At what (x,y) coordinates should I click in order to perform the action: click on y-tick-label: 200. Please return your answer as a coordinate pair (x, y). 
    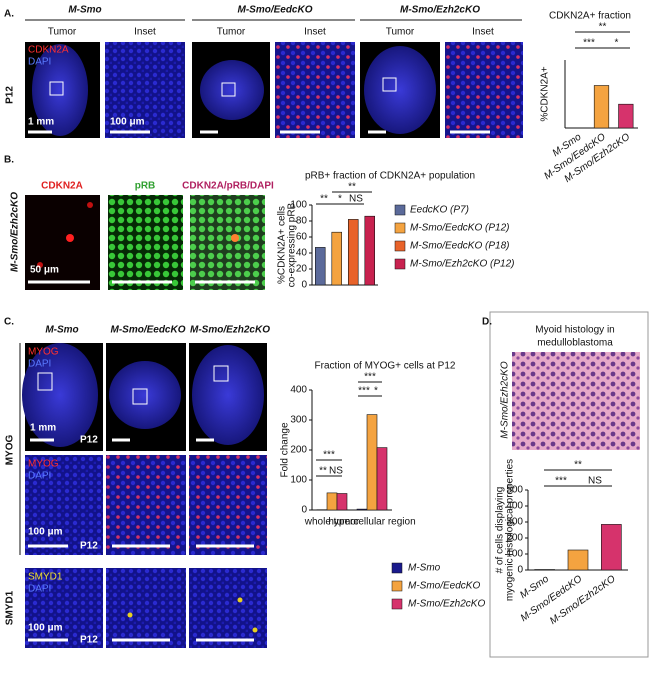
    Looking at the image, I should click on (298, 450).